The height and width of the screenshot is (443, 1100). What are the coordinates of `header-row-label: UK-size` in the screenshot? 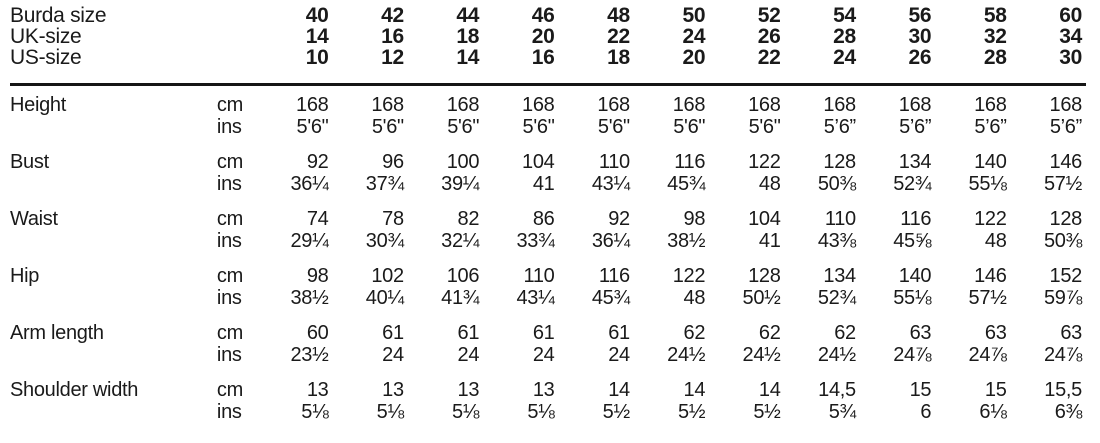 It's located at (46, 36).